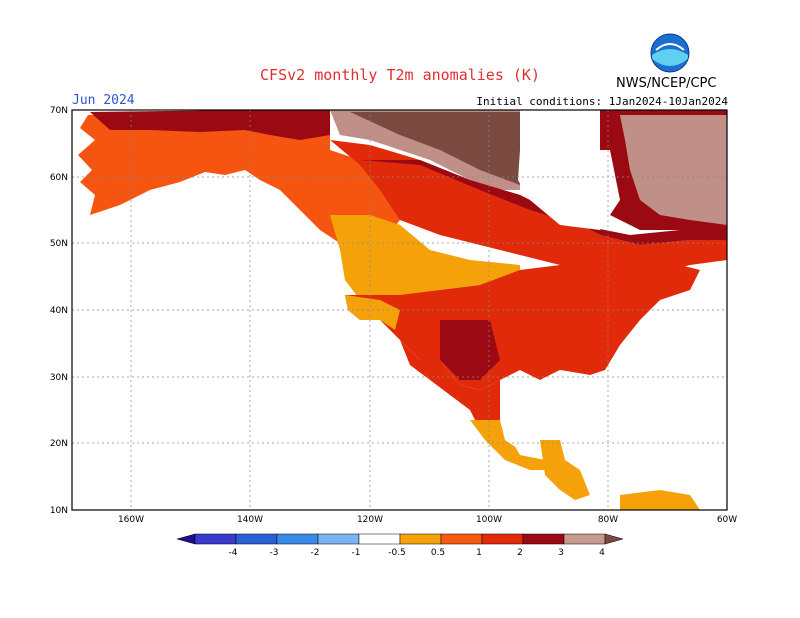  I want to click on colorbar-label: 2, so click(520, 553).